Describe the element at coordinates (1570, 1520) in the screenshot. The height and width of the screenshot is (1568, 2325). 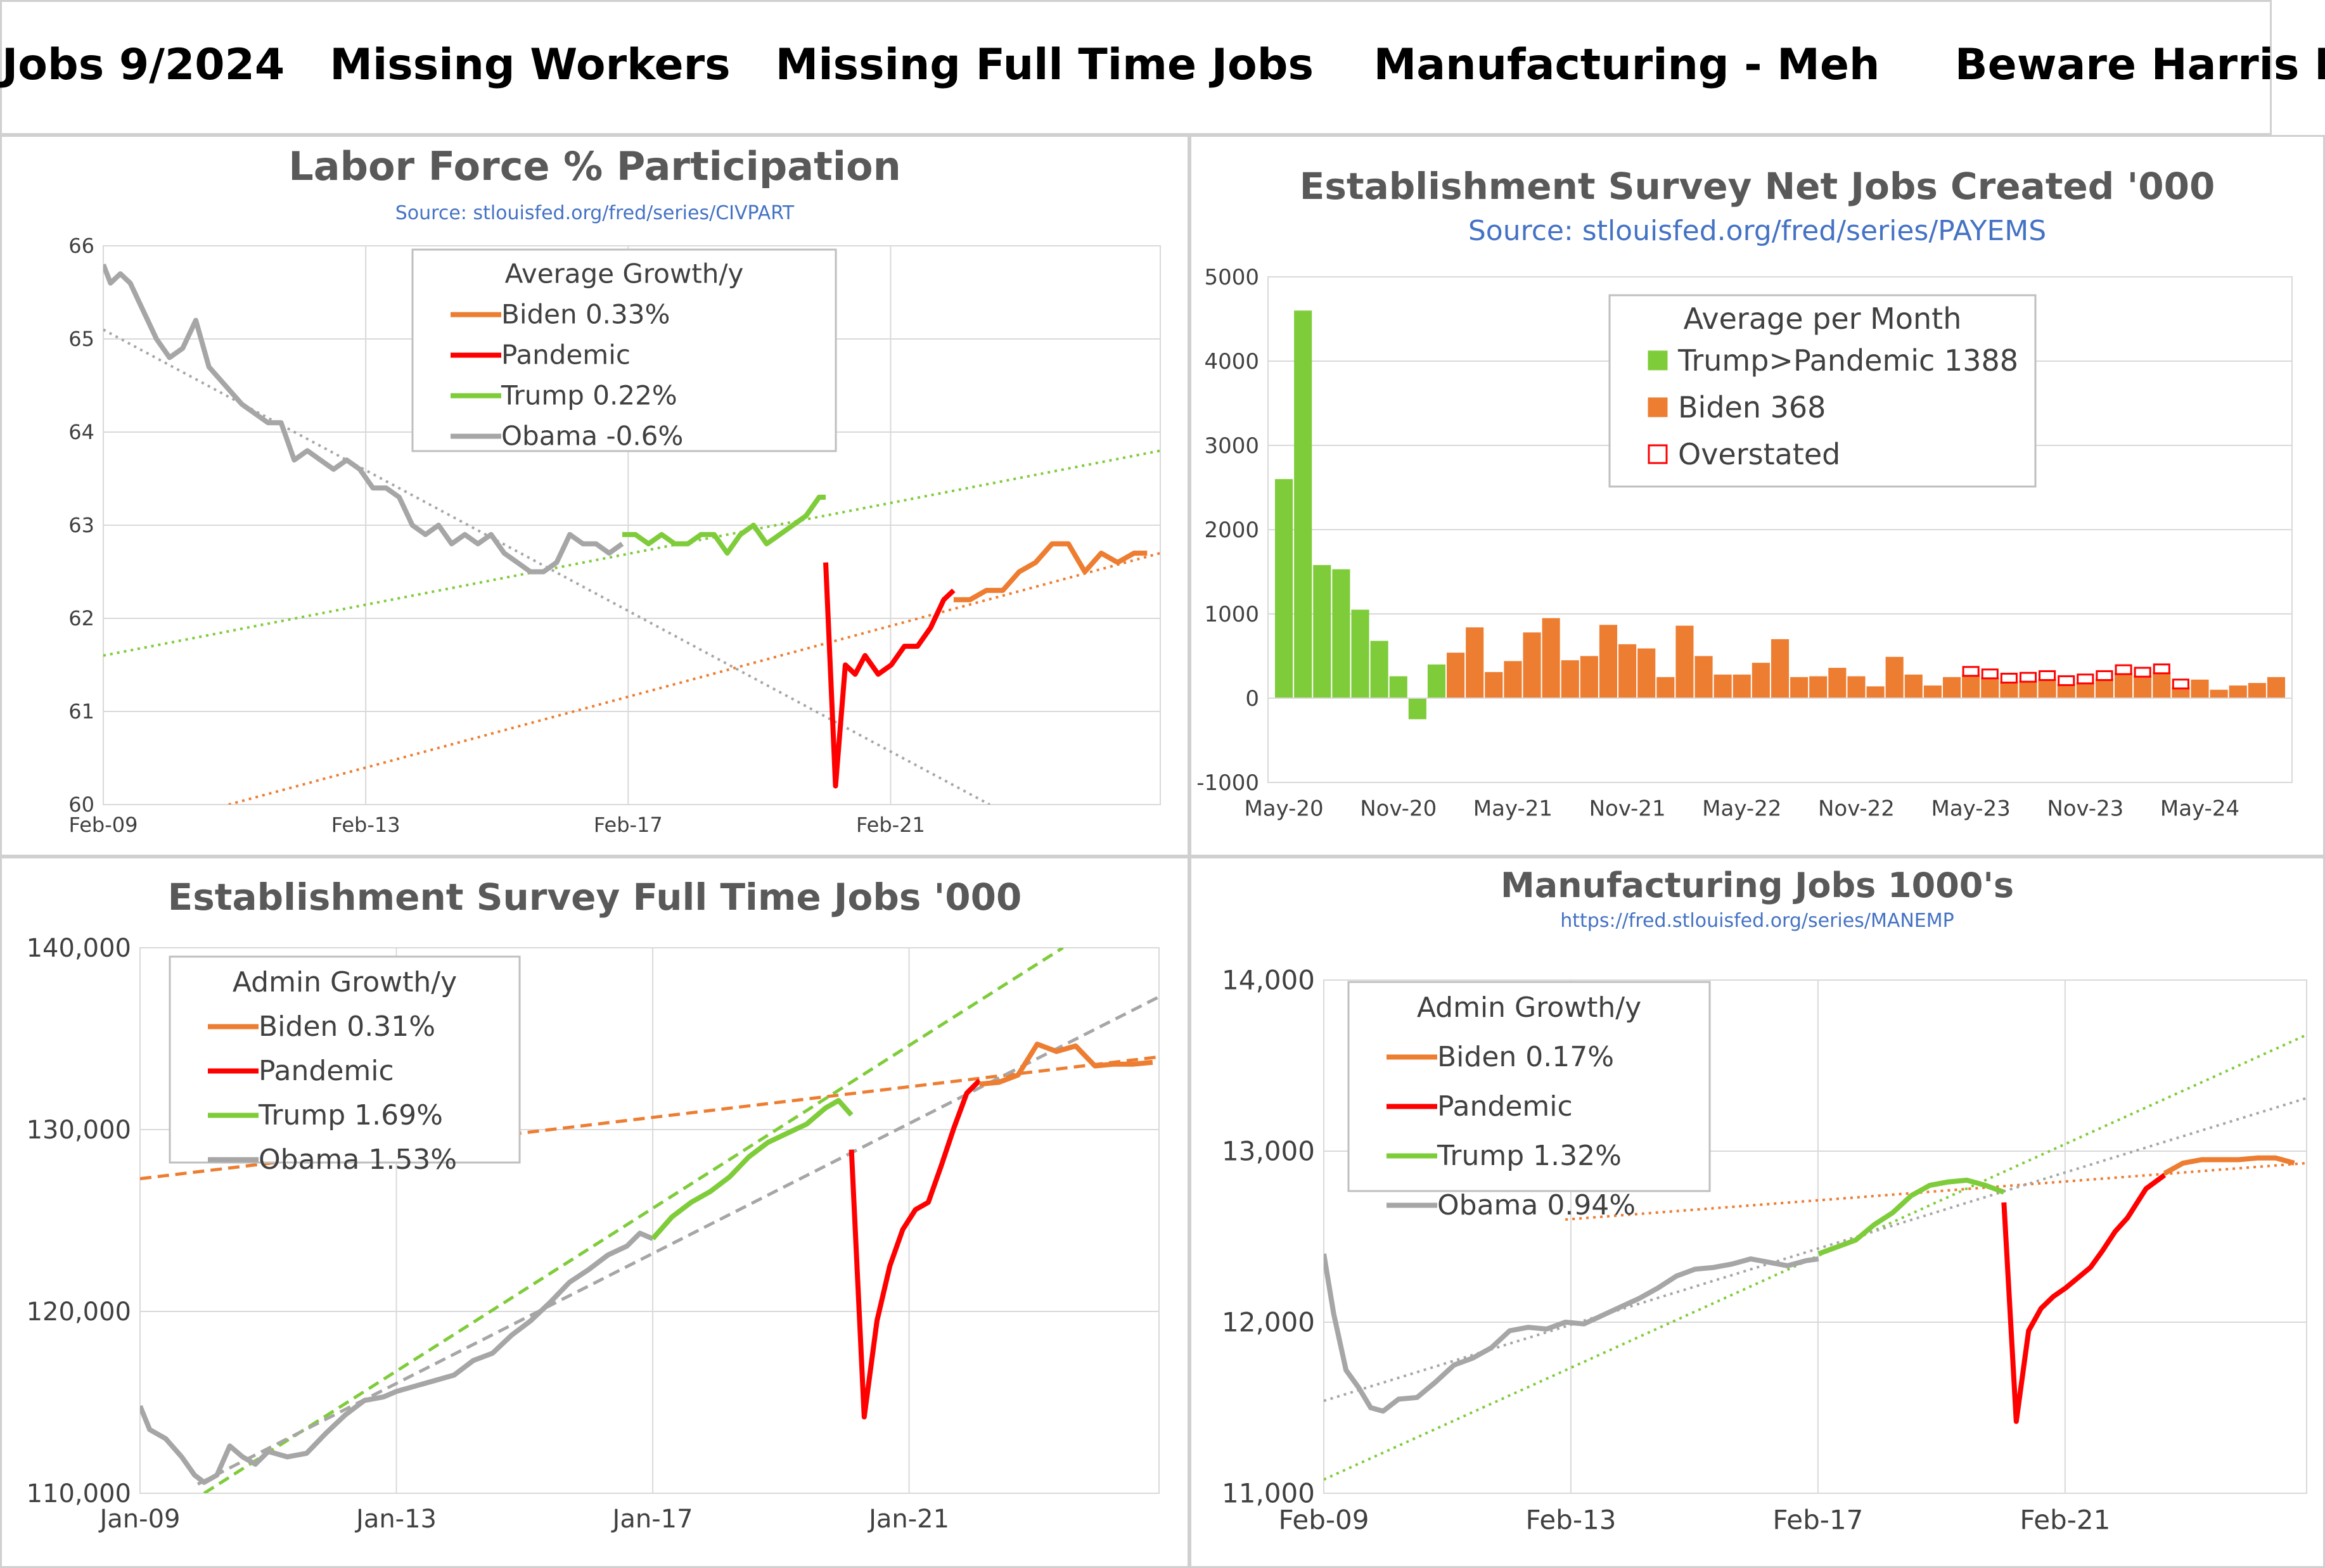
I see `x-tick-label: Feb-13` at that location.